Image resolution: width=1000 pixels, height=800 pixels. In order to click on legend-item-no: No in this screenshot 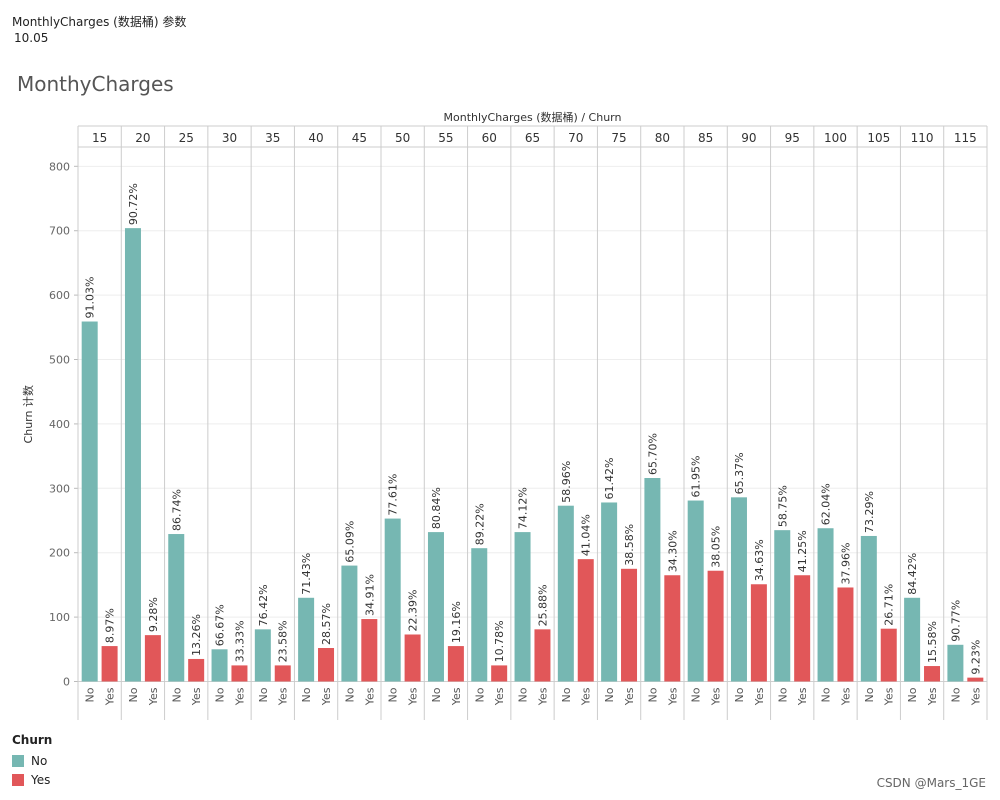, I will do `click(32, 760)`.